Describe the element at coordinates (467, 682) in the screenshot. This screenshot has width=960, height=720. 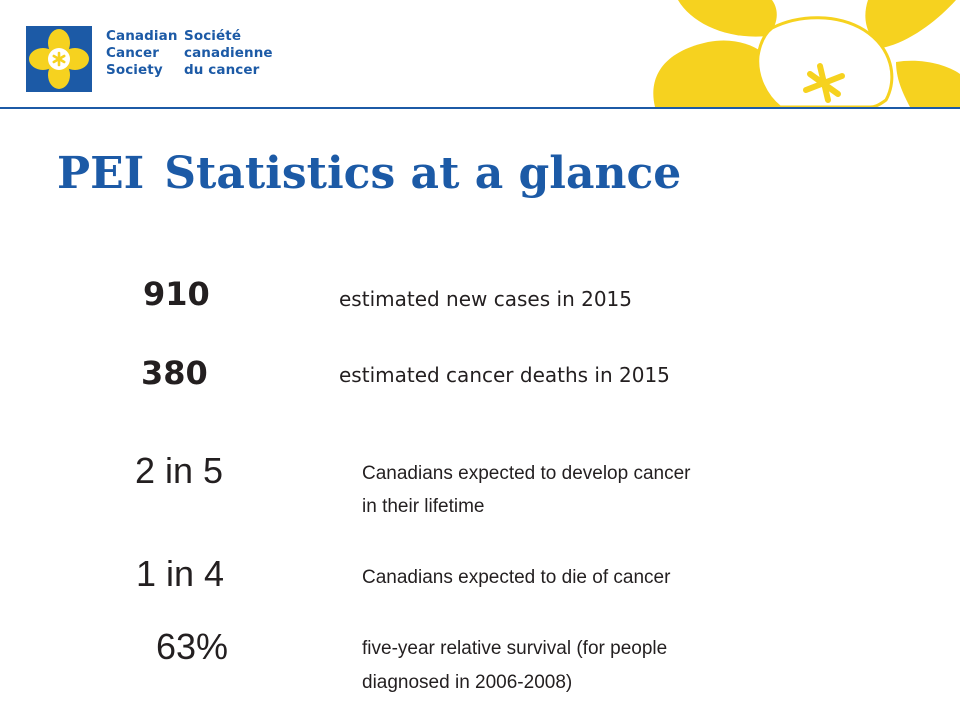
I see `stat-label-survival-line-2: diagnosed in 2006-2008)` at that location.